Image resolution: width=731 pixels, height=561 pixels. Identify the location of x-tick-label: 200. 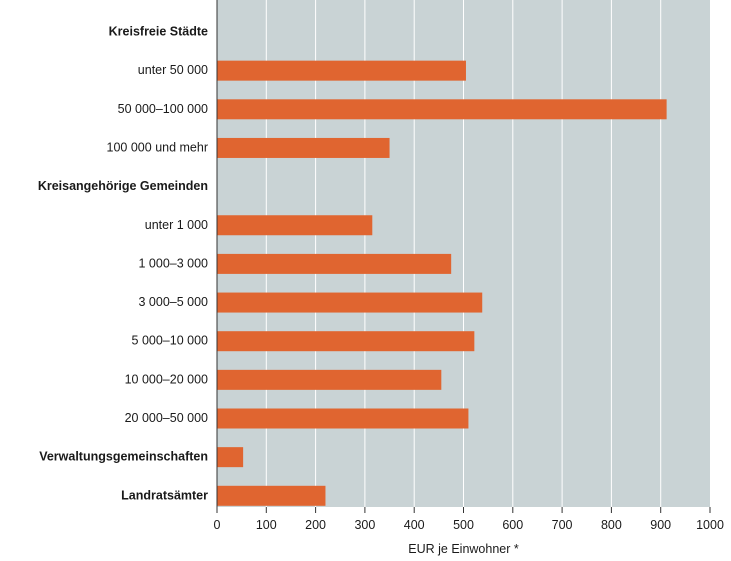
(315, 525).